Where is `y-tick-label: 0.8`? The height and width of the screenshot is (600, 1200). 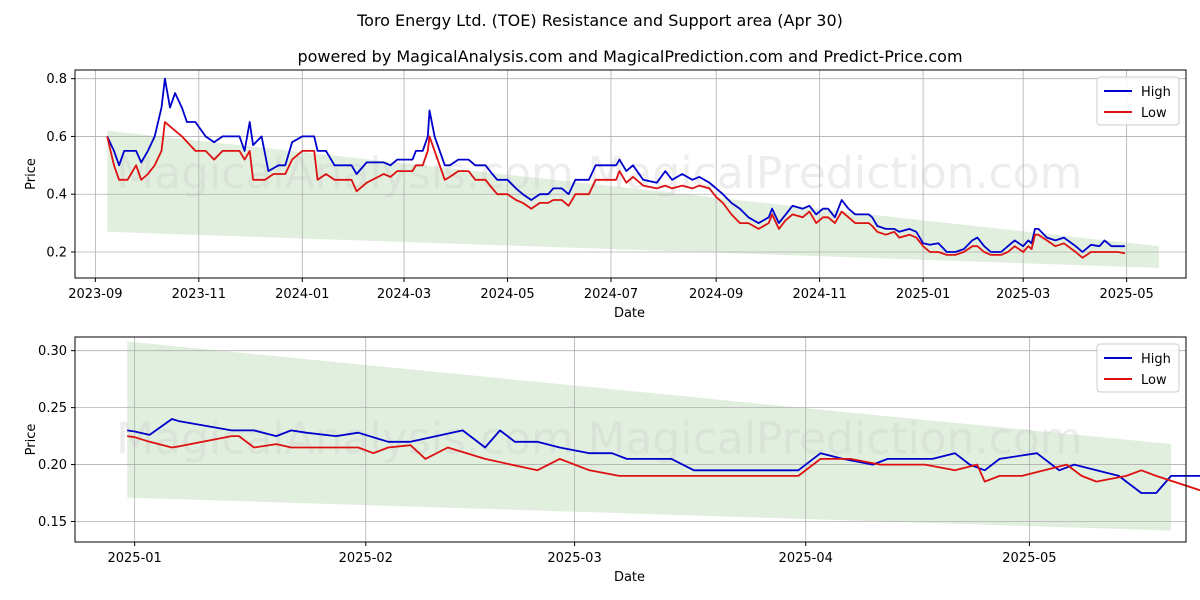 y-tick-label: 0.8 is located at coordinates (56, 79).